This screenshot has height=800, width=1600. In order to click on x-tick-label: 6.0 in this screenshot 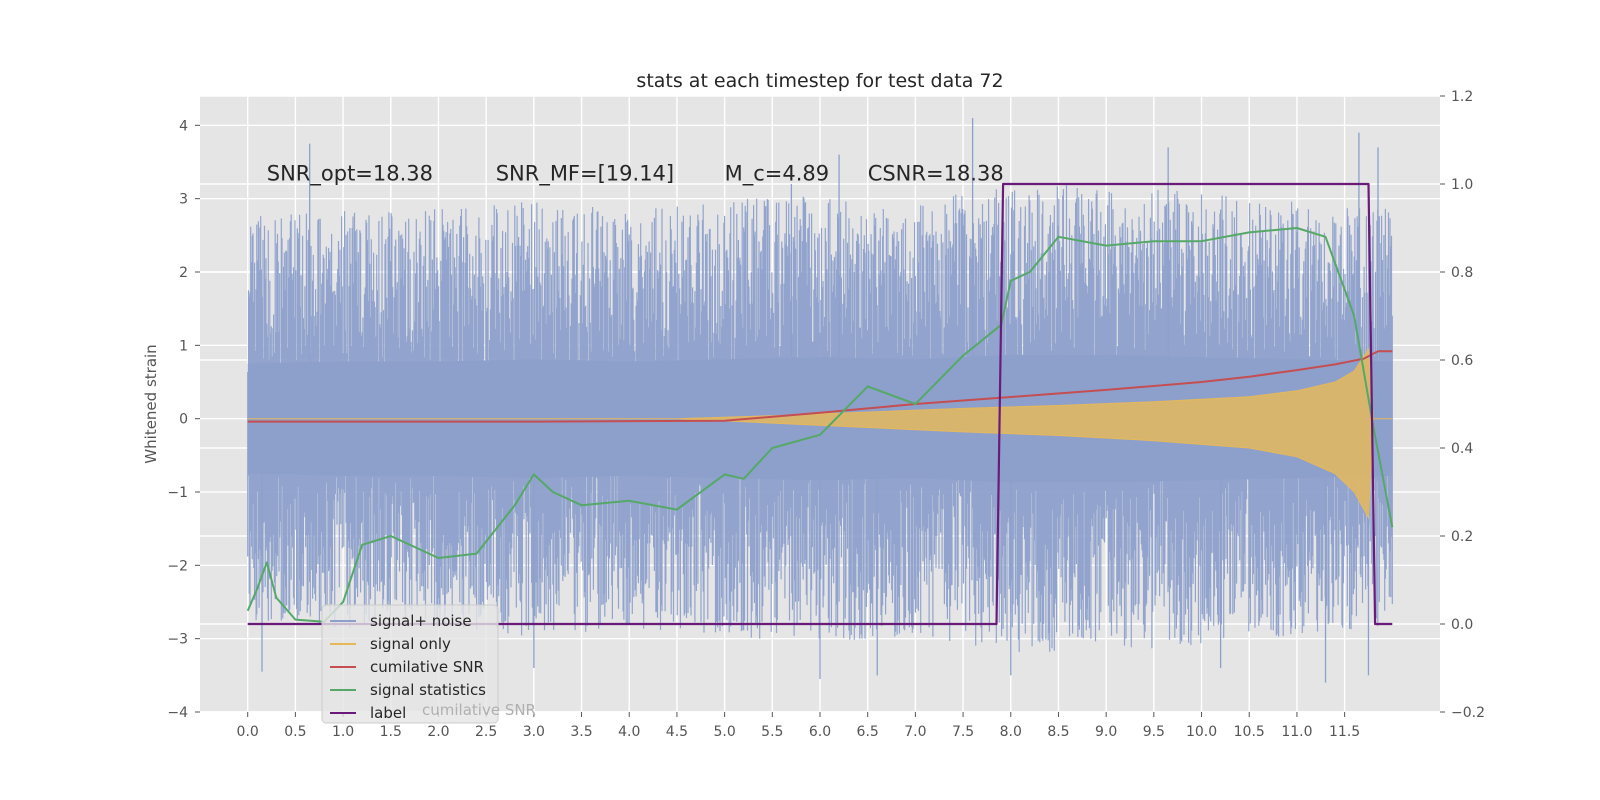, I will do `click(820, 732)`.